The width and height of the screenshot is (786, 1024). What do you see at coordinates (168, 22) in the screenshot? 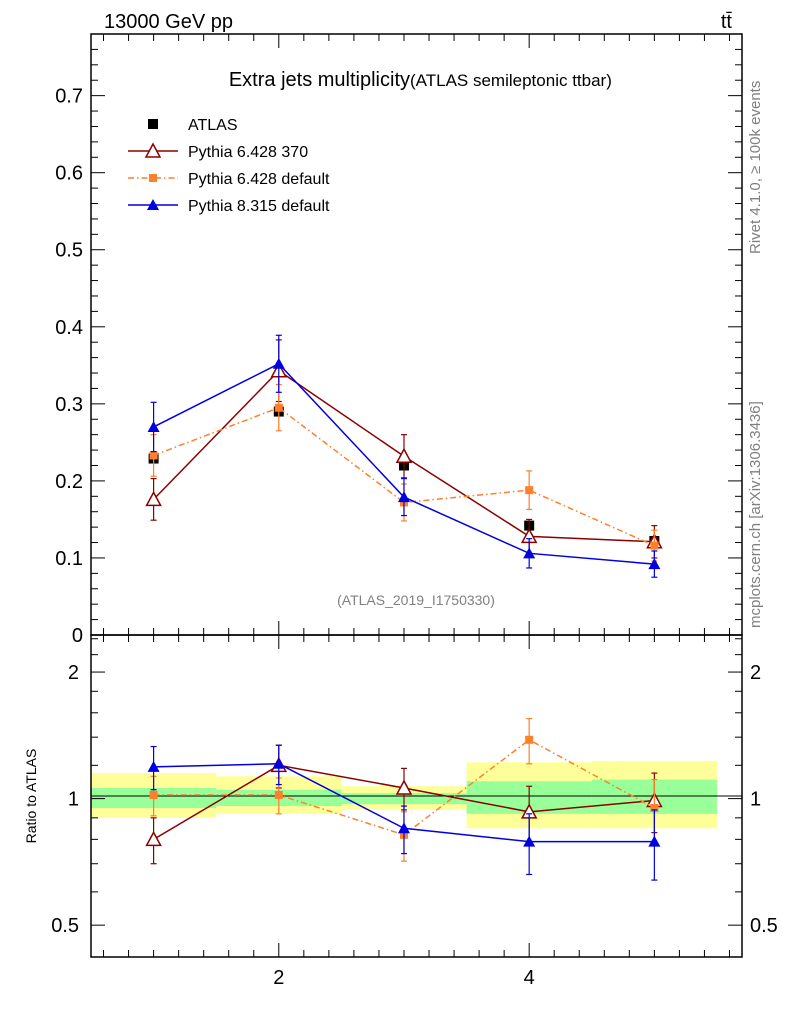
I see `header-energy: 13000 GeV pp` at bounding box center [168, 22].